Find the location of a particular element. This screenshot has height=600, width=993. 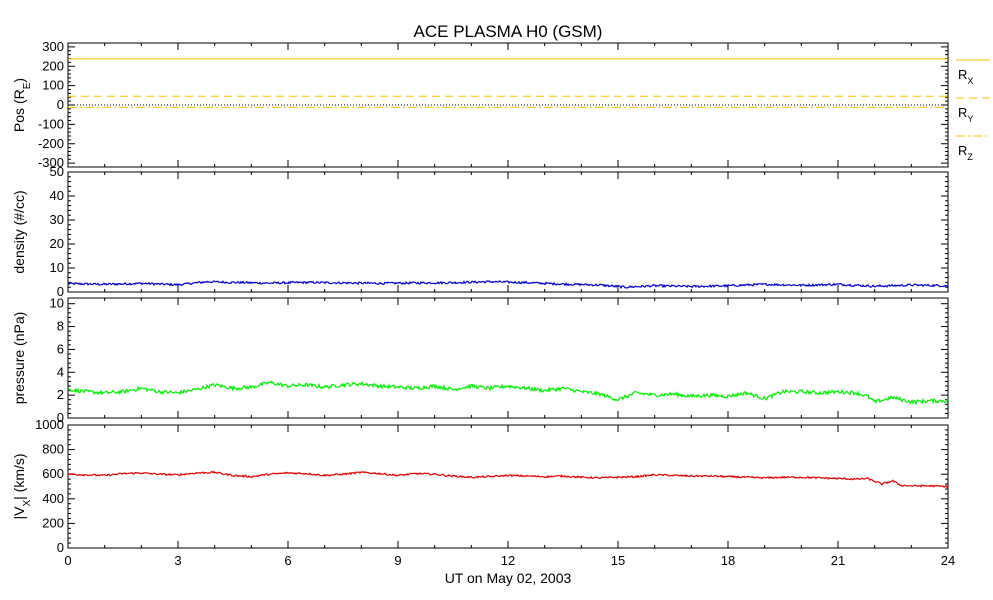

velocity-ytick-label: 800 is located at coordinates (53, 449).